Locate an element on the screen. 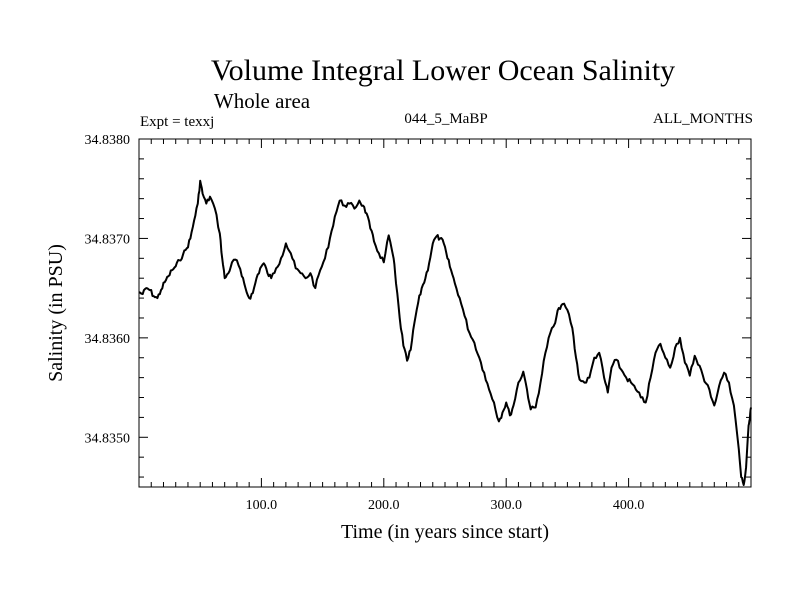 Image resolution: width=800 pixels, height=600 pixels. chart-subtitle: Whole area is located at coordinates (262, 101).